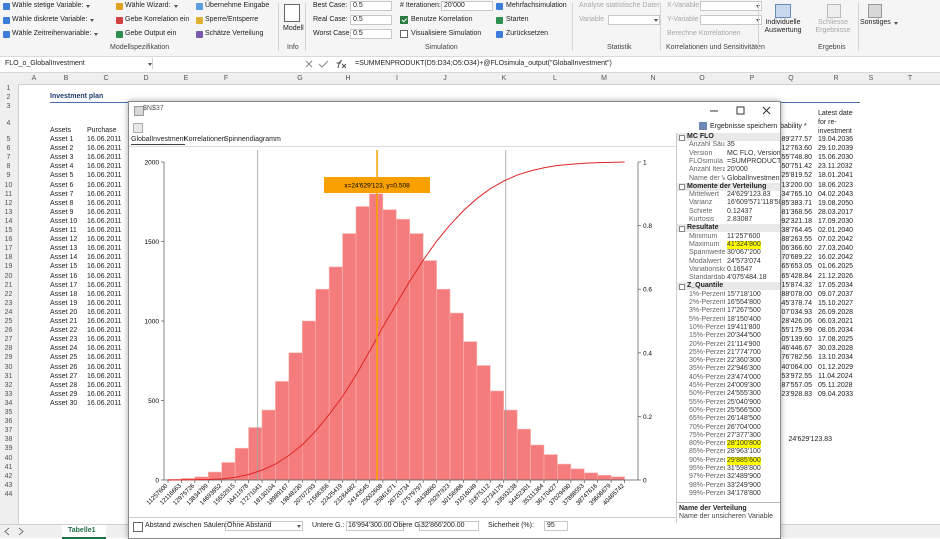  I want to click on cell: Asset 8, so click(62, 203).